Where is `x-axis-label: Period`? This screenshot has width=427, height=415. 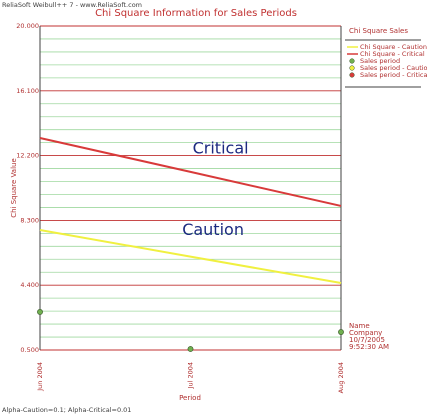 x-axis-label: Period is located at coordinates (190, 398).